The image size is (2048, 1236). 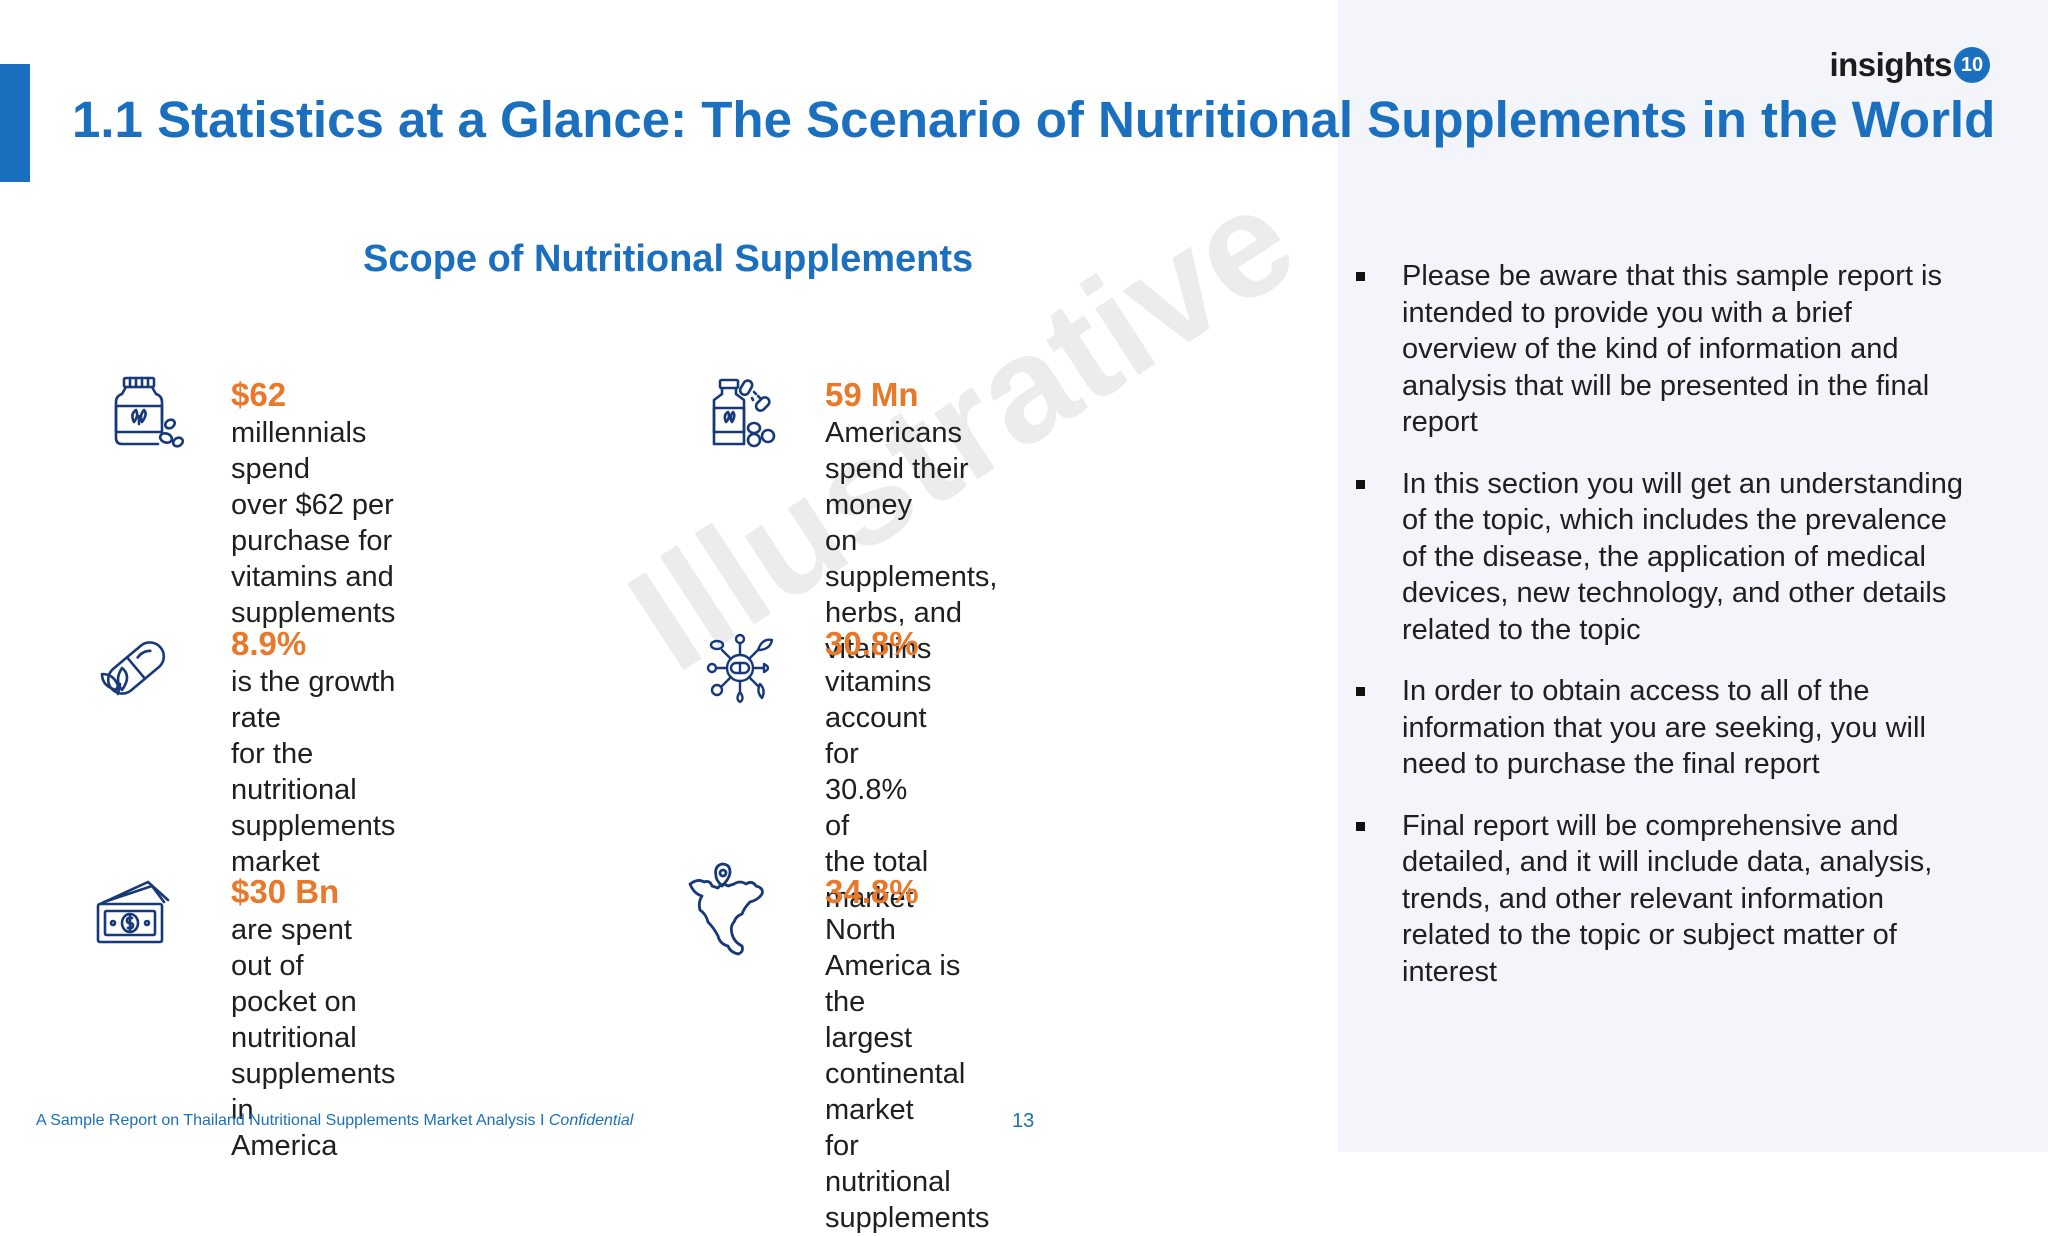 I want to click on scope-title: Scope of Nutritional Supplements, so click(x=668, y=259).